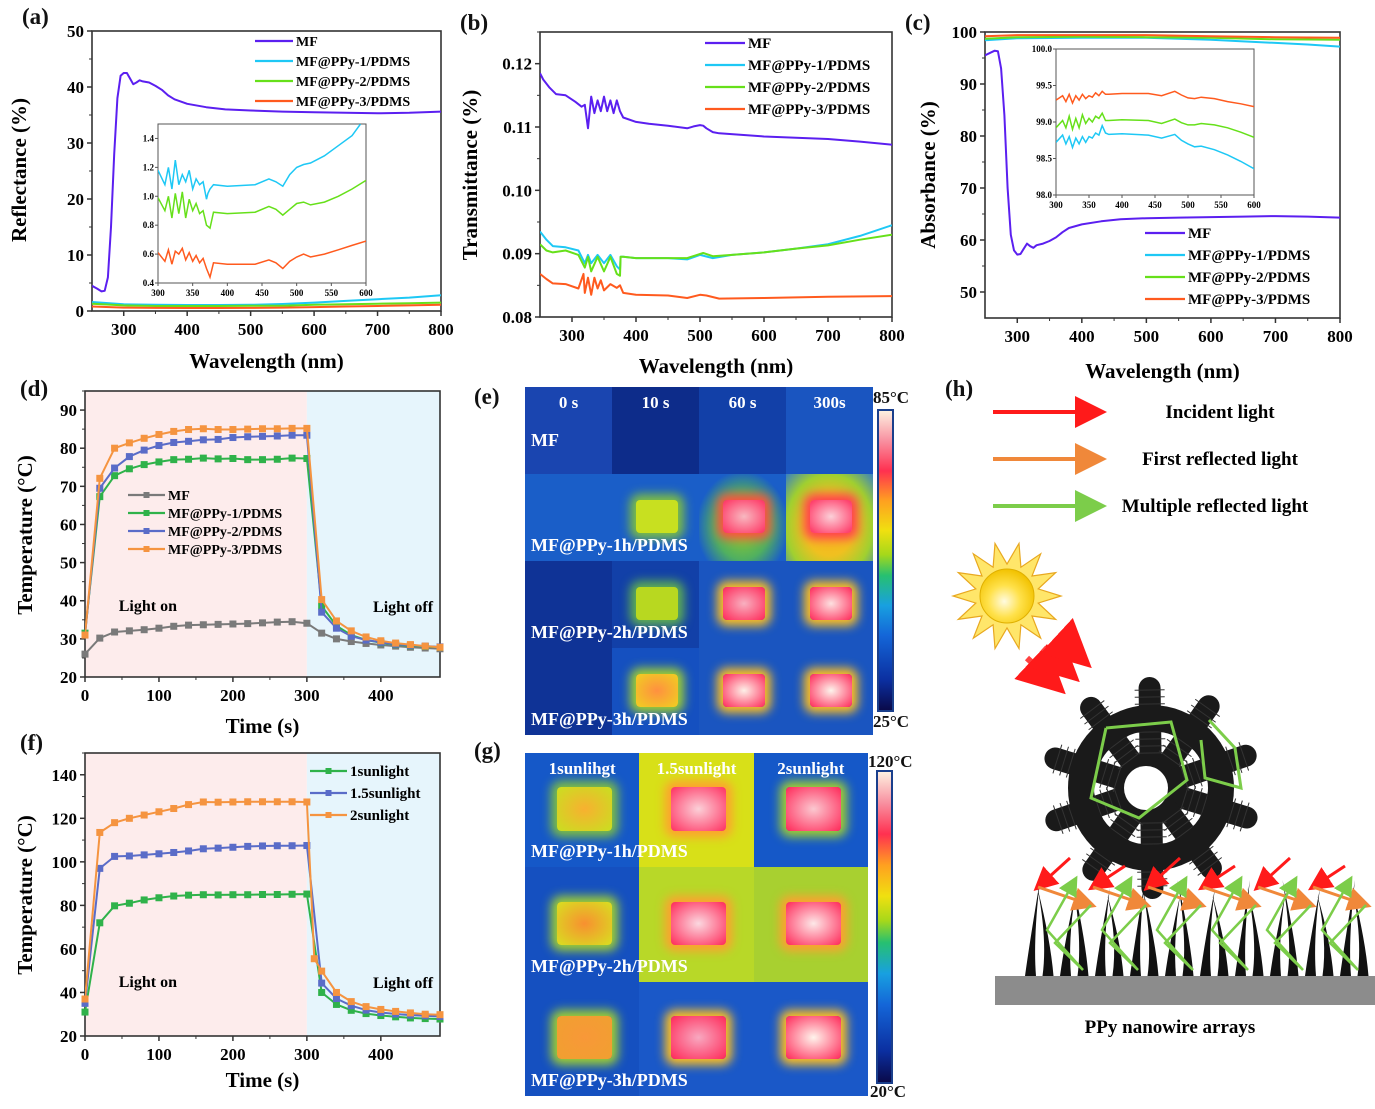 This screenshot has width=1375, height=1109. What do you see at coordinates (1151, 506) in the screenshot?
I see `legend-multiple-reflected-light: Multiple reflected light` at bounding box center [1151, 506].